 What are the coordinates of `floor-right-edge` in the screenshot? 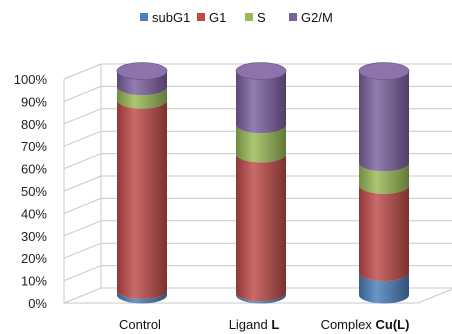 It's located at (434, 296).